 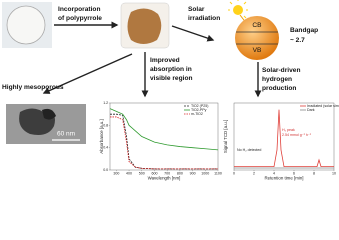 What do you see at coordinates (79, 9) in the screenshot?
I see `step-label: Incorporation` at bounding box center [79, 9].